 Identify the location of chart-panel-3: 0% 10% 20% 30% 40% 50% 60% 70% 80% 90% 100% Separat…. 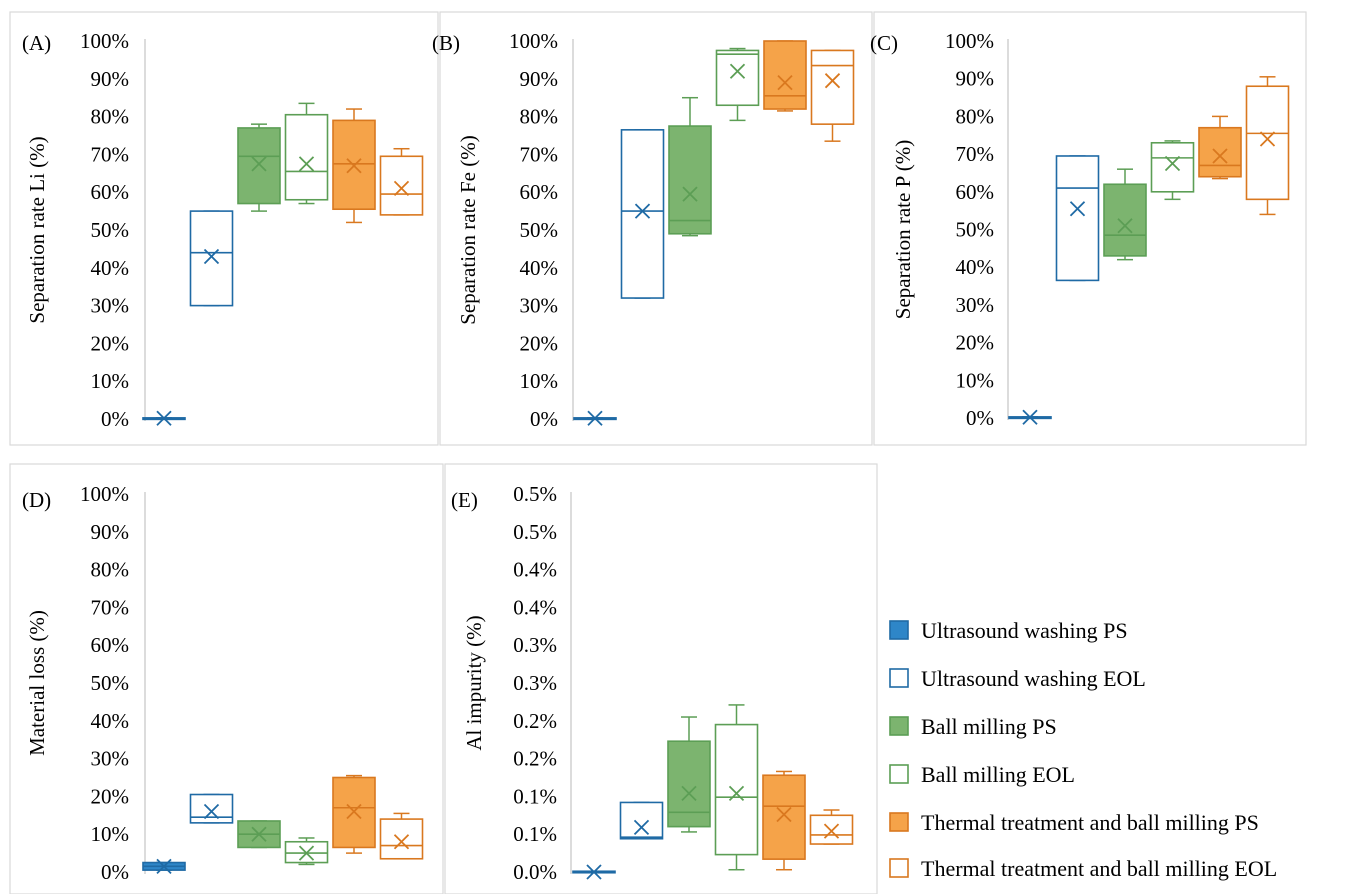
(1080, 229).